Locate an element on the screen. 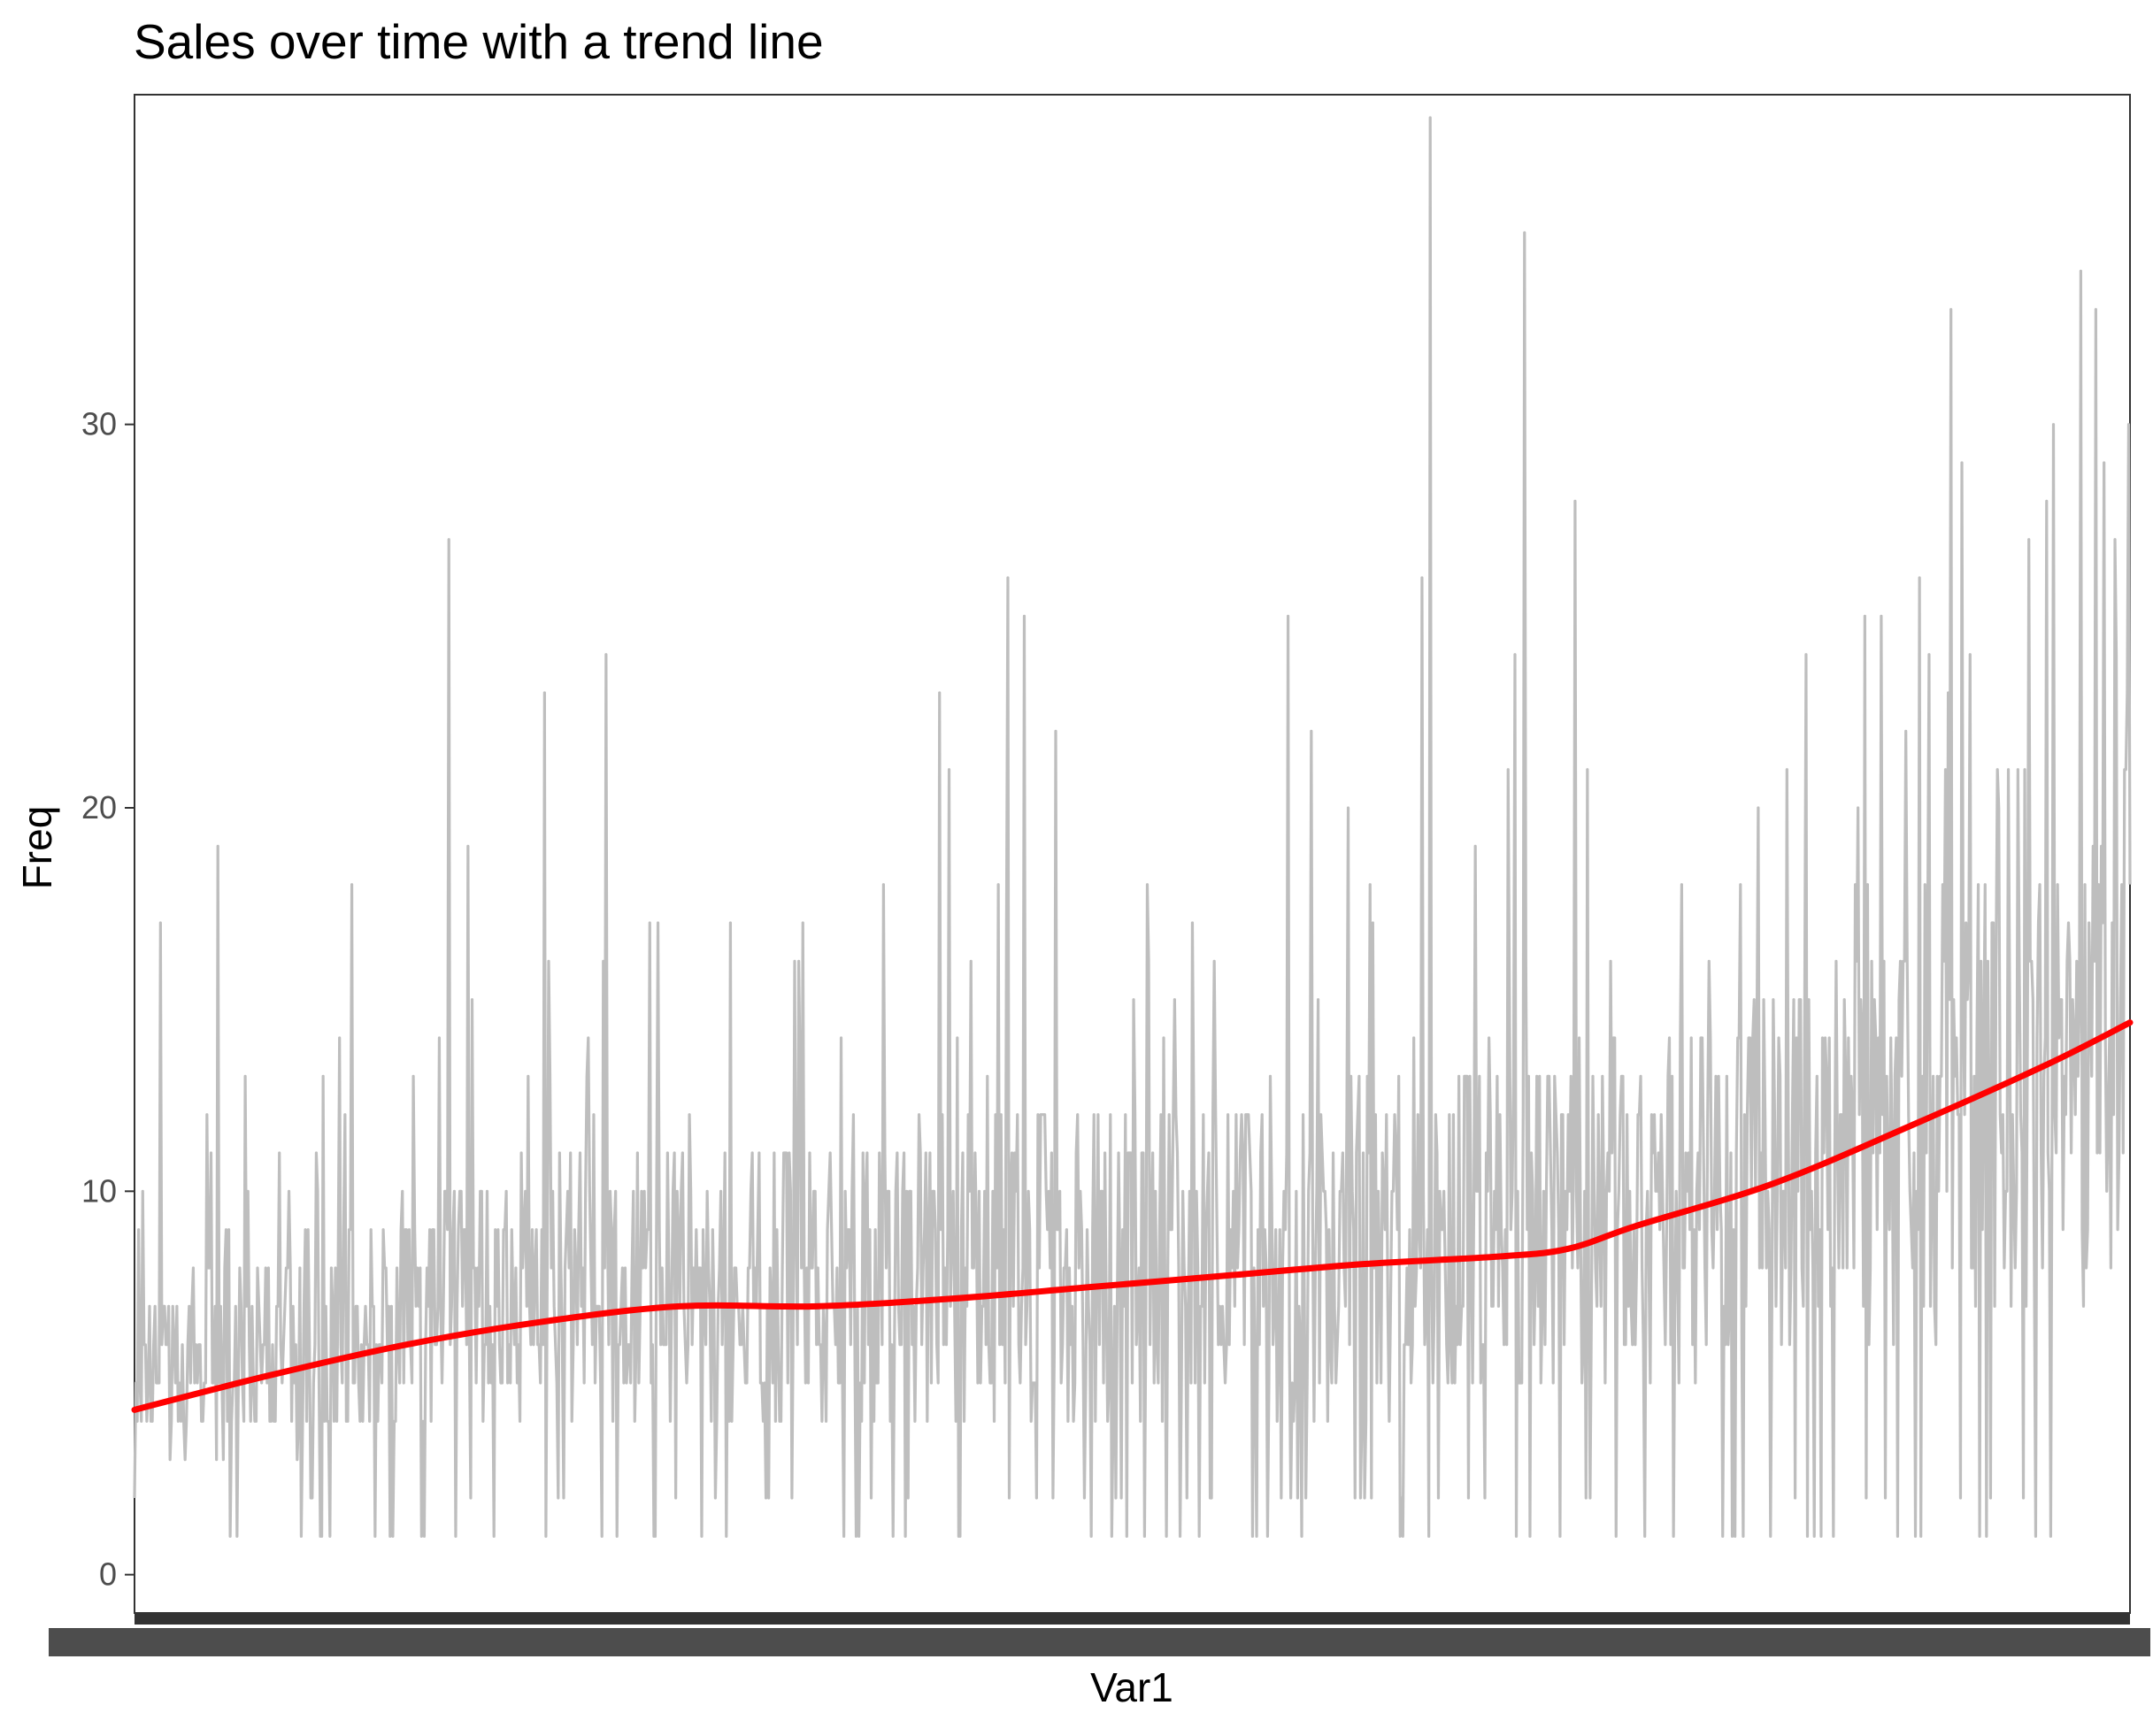  y-tick-label: 30 is located at coordinates (99, 424).